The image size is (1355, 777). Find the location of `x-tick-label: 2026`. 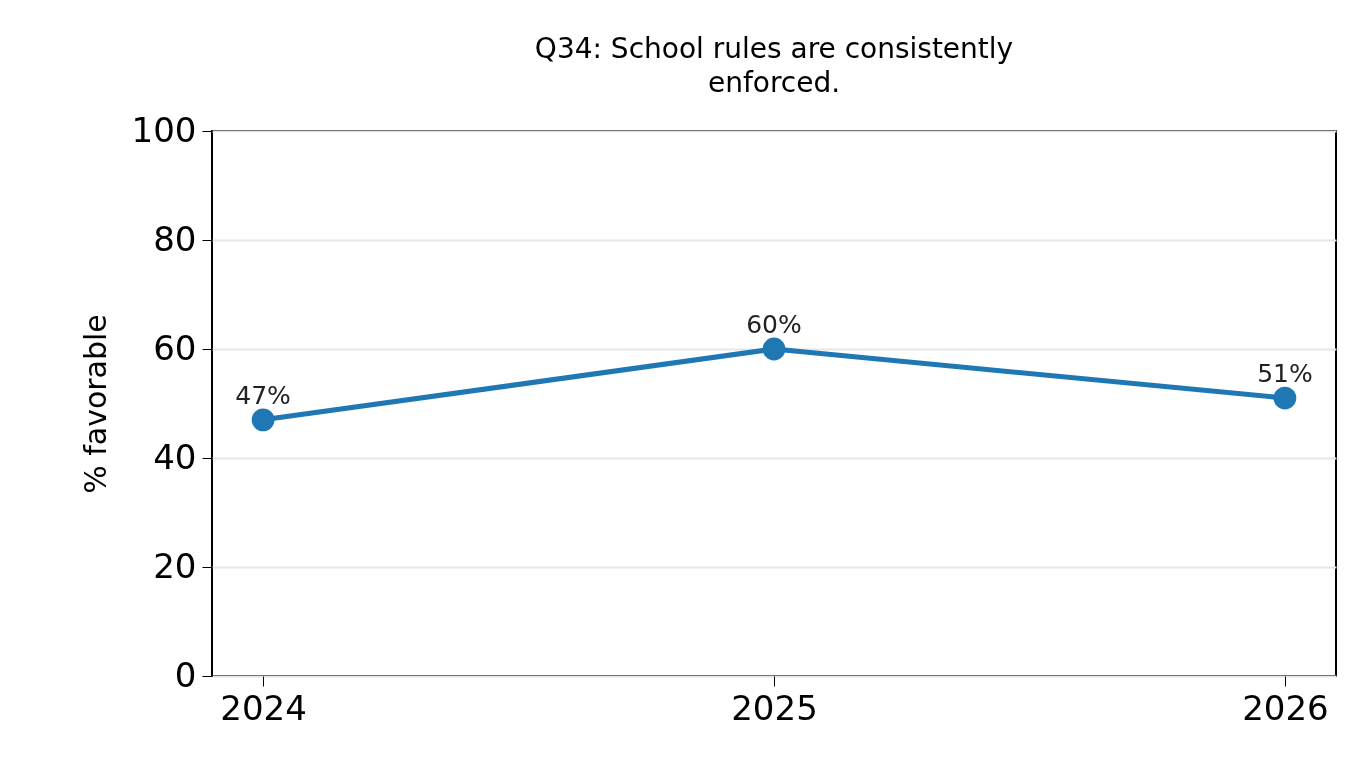

x-tick-label: 2026 is located at coordinates (1285, 707).